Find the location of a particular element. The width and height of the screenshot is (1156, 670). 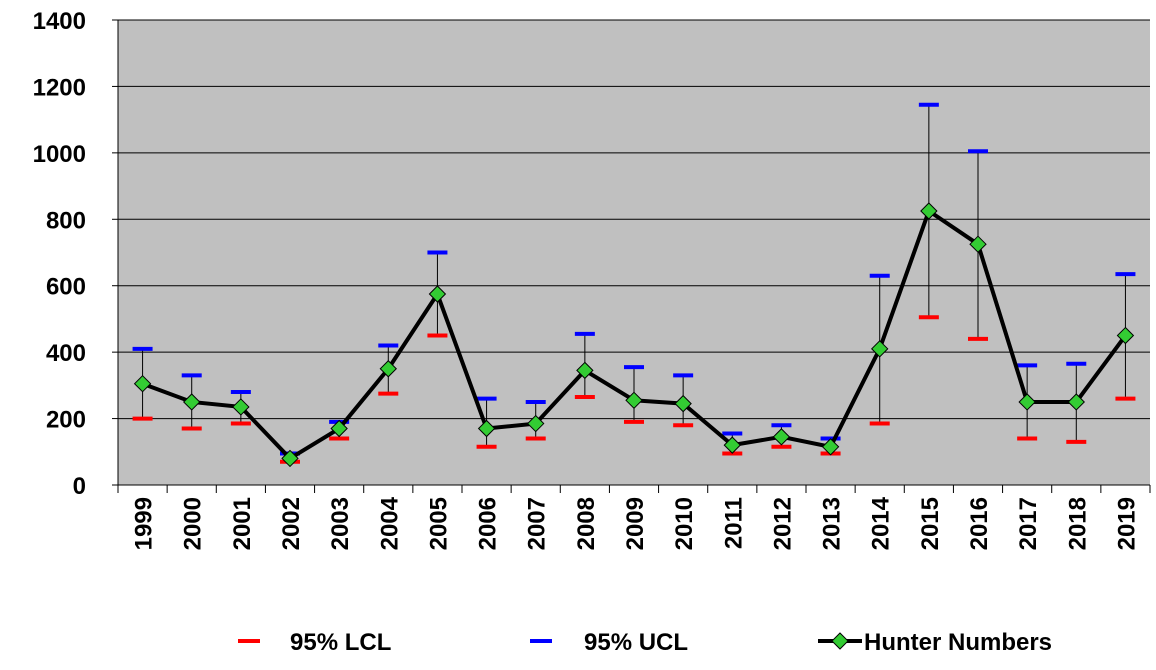

x-tick-label: 1999 is located at coordinates (144, 523).